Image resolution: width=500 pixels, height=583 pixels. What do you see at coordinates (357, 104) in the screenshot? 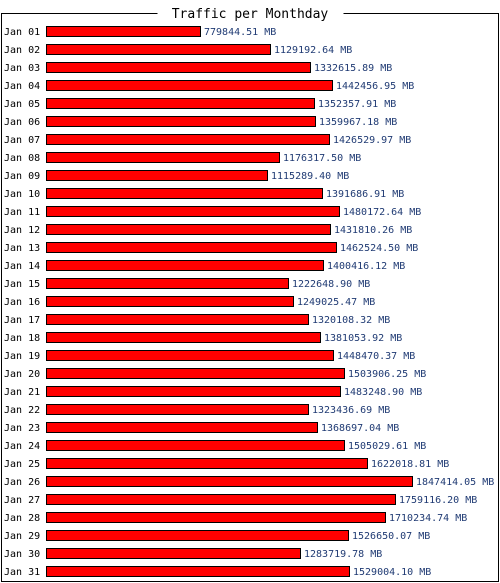
I see `value-label: 1352357.91 MB` at bounding box center [357, 104].